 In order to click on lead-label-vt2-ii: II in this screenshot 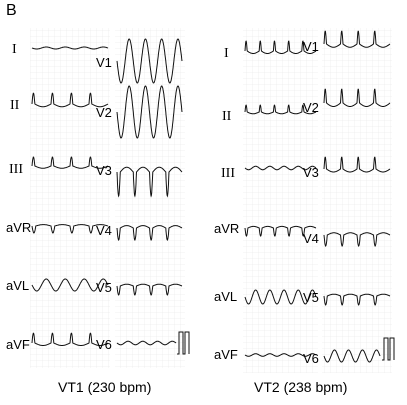, I will do `click(226, 117)`.